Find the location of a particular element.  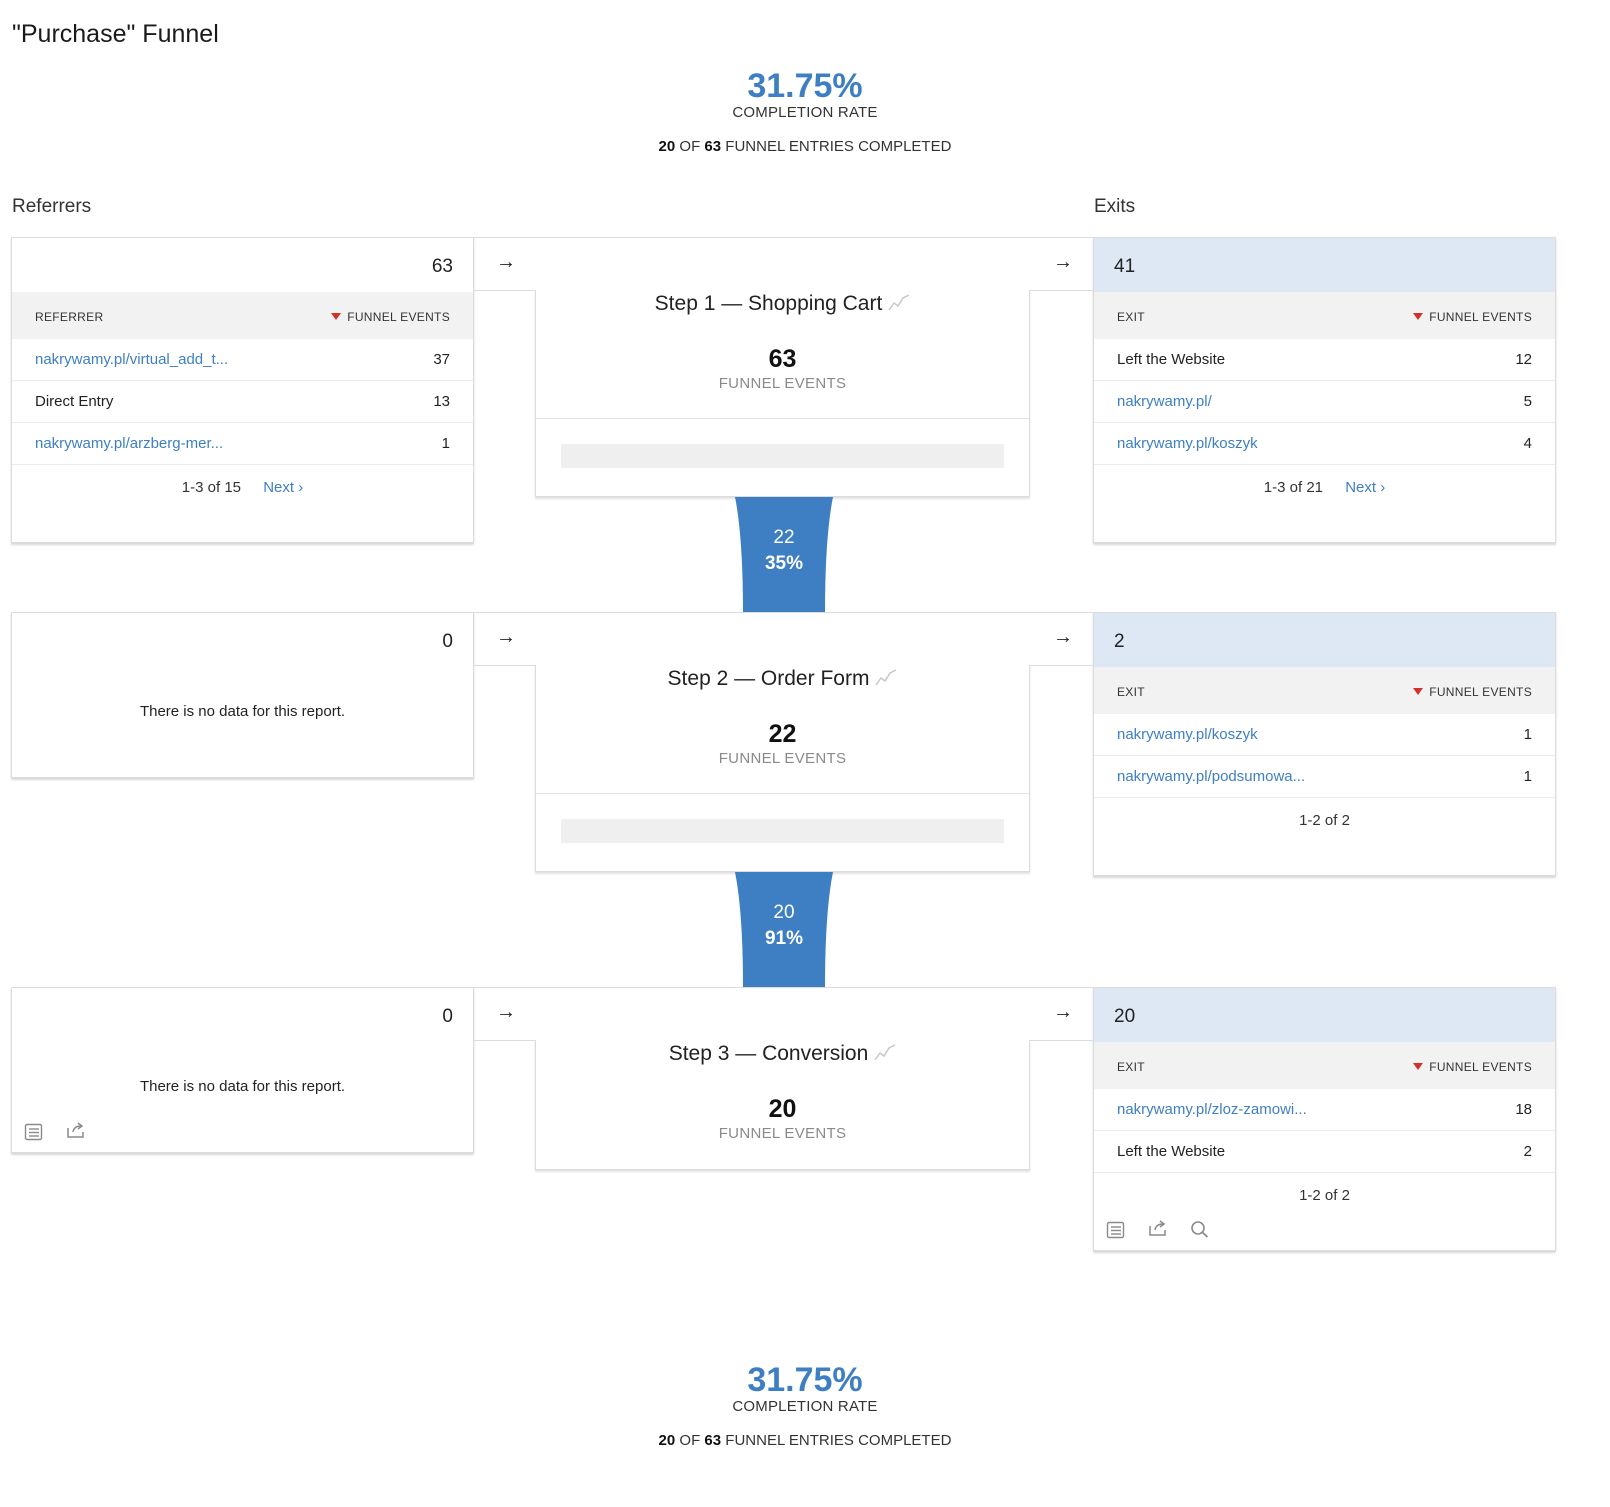

step-title: Step 2 — Order Form is located at coordinates (782, 679).